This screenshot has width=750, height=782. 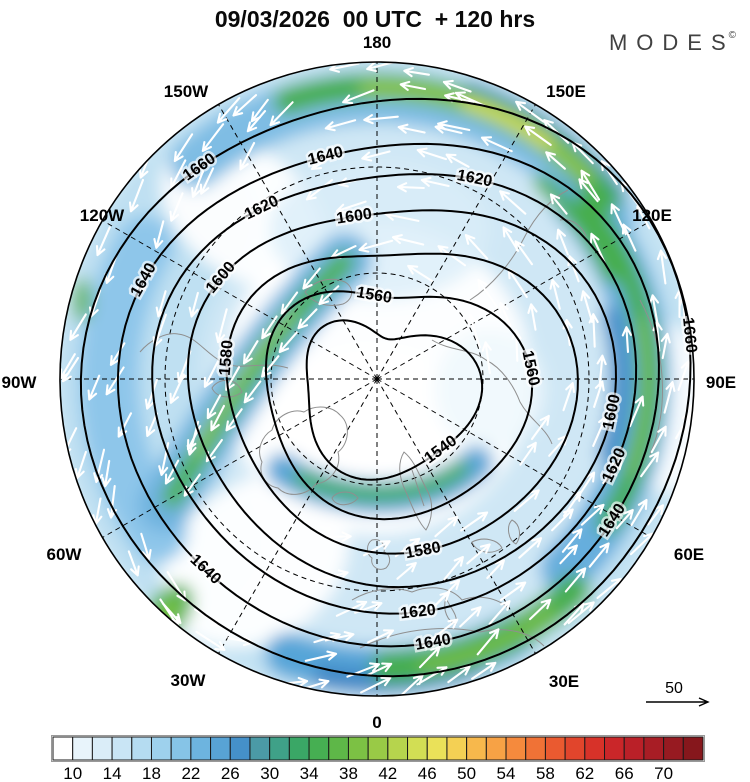 What do you see at coordinates (545, 773) in the screenshot?
I see `colorbar-tick: 58` at bounding box center [545, 773].